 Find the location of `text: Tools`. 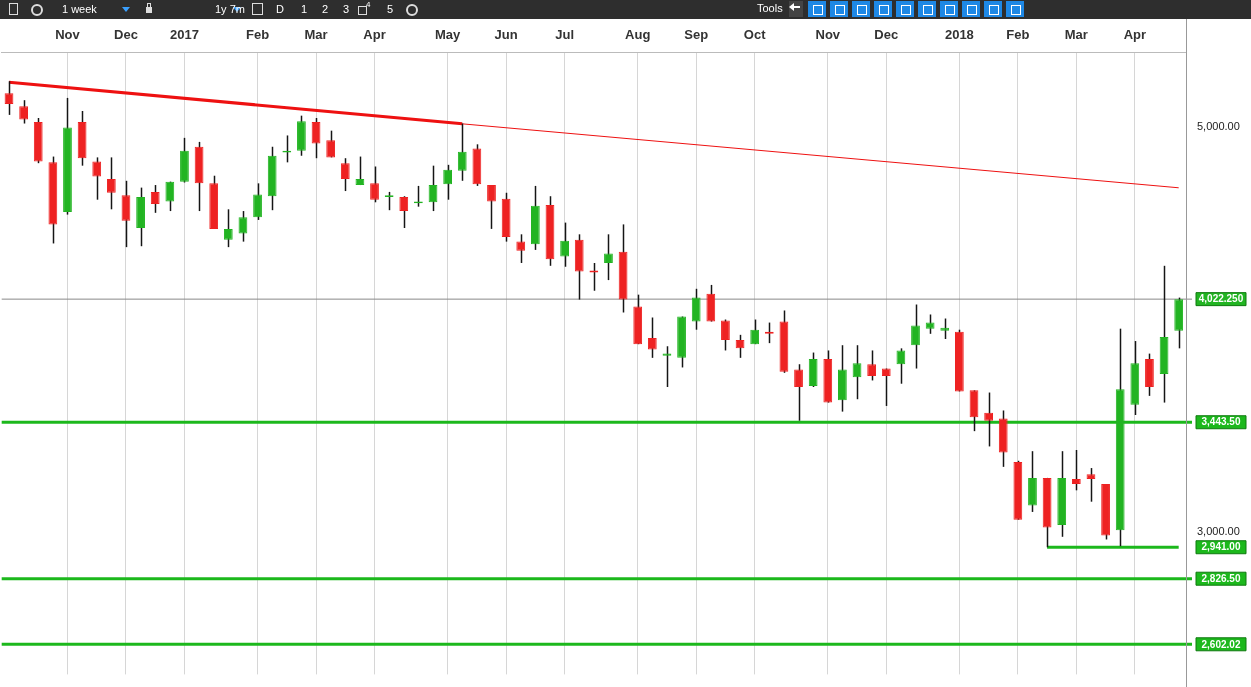

text: Tools is located at coordinates (770, 8).